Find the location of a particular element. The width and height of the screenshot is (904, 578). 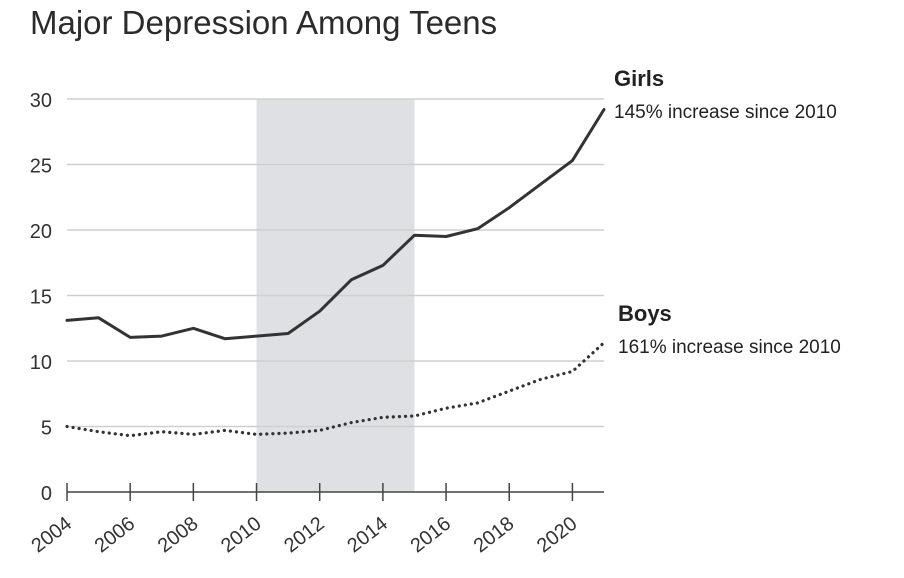

x-tick-label: 2012 is located at coordinates (304, 535).